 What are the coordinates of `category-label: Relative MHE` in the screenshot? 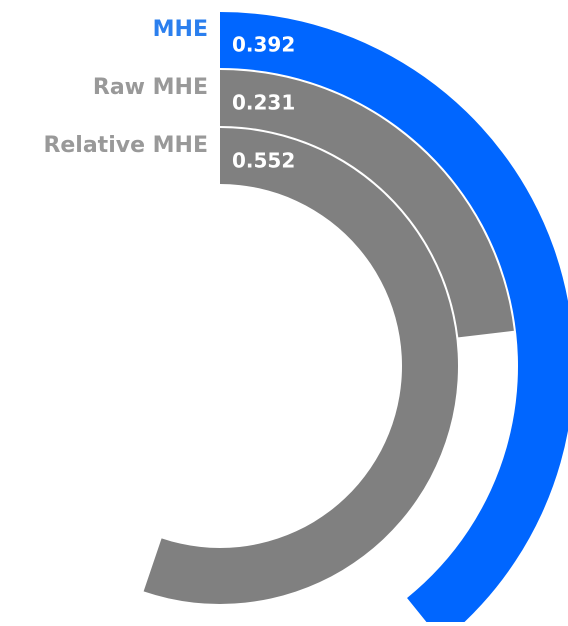 It's located at (125, 145).